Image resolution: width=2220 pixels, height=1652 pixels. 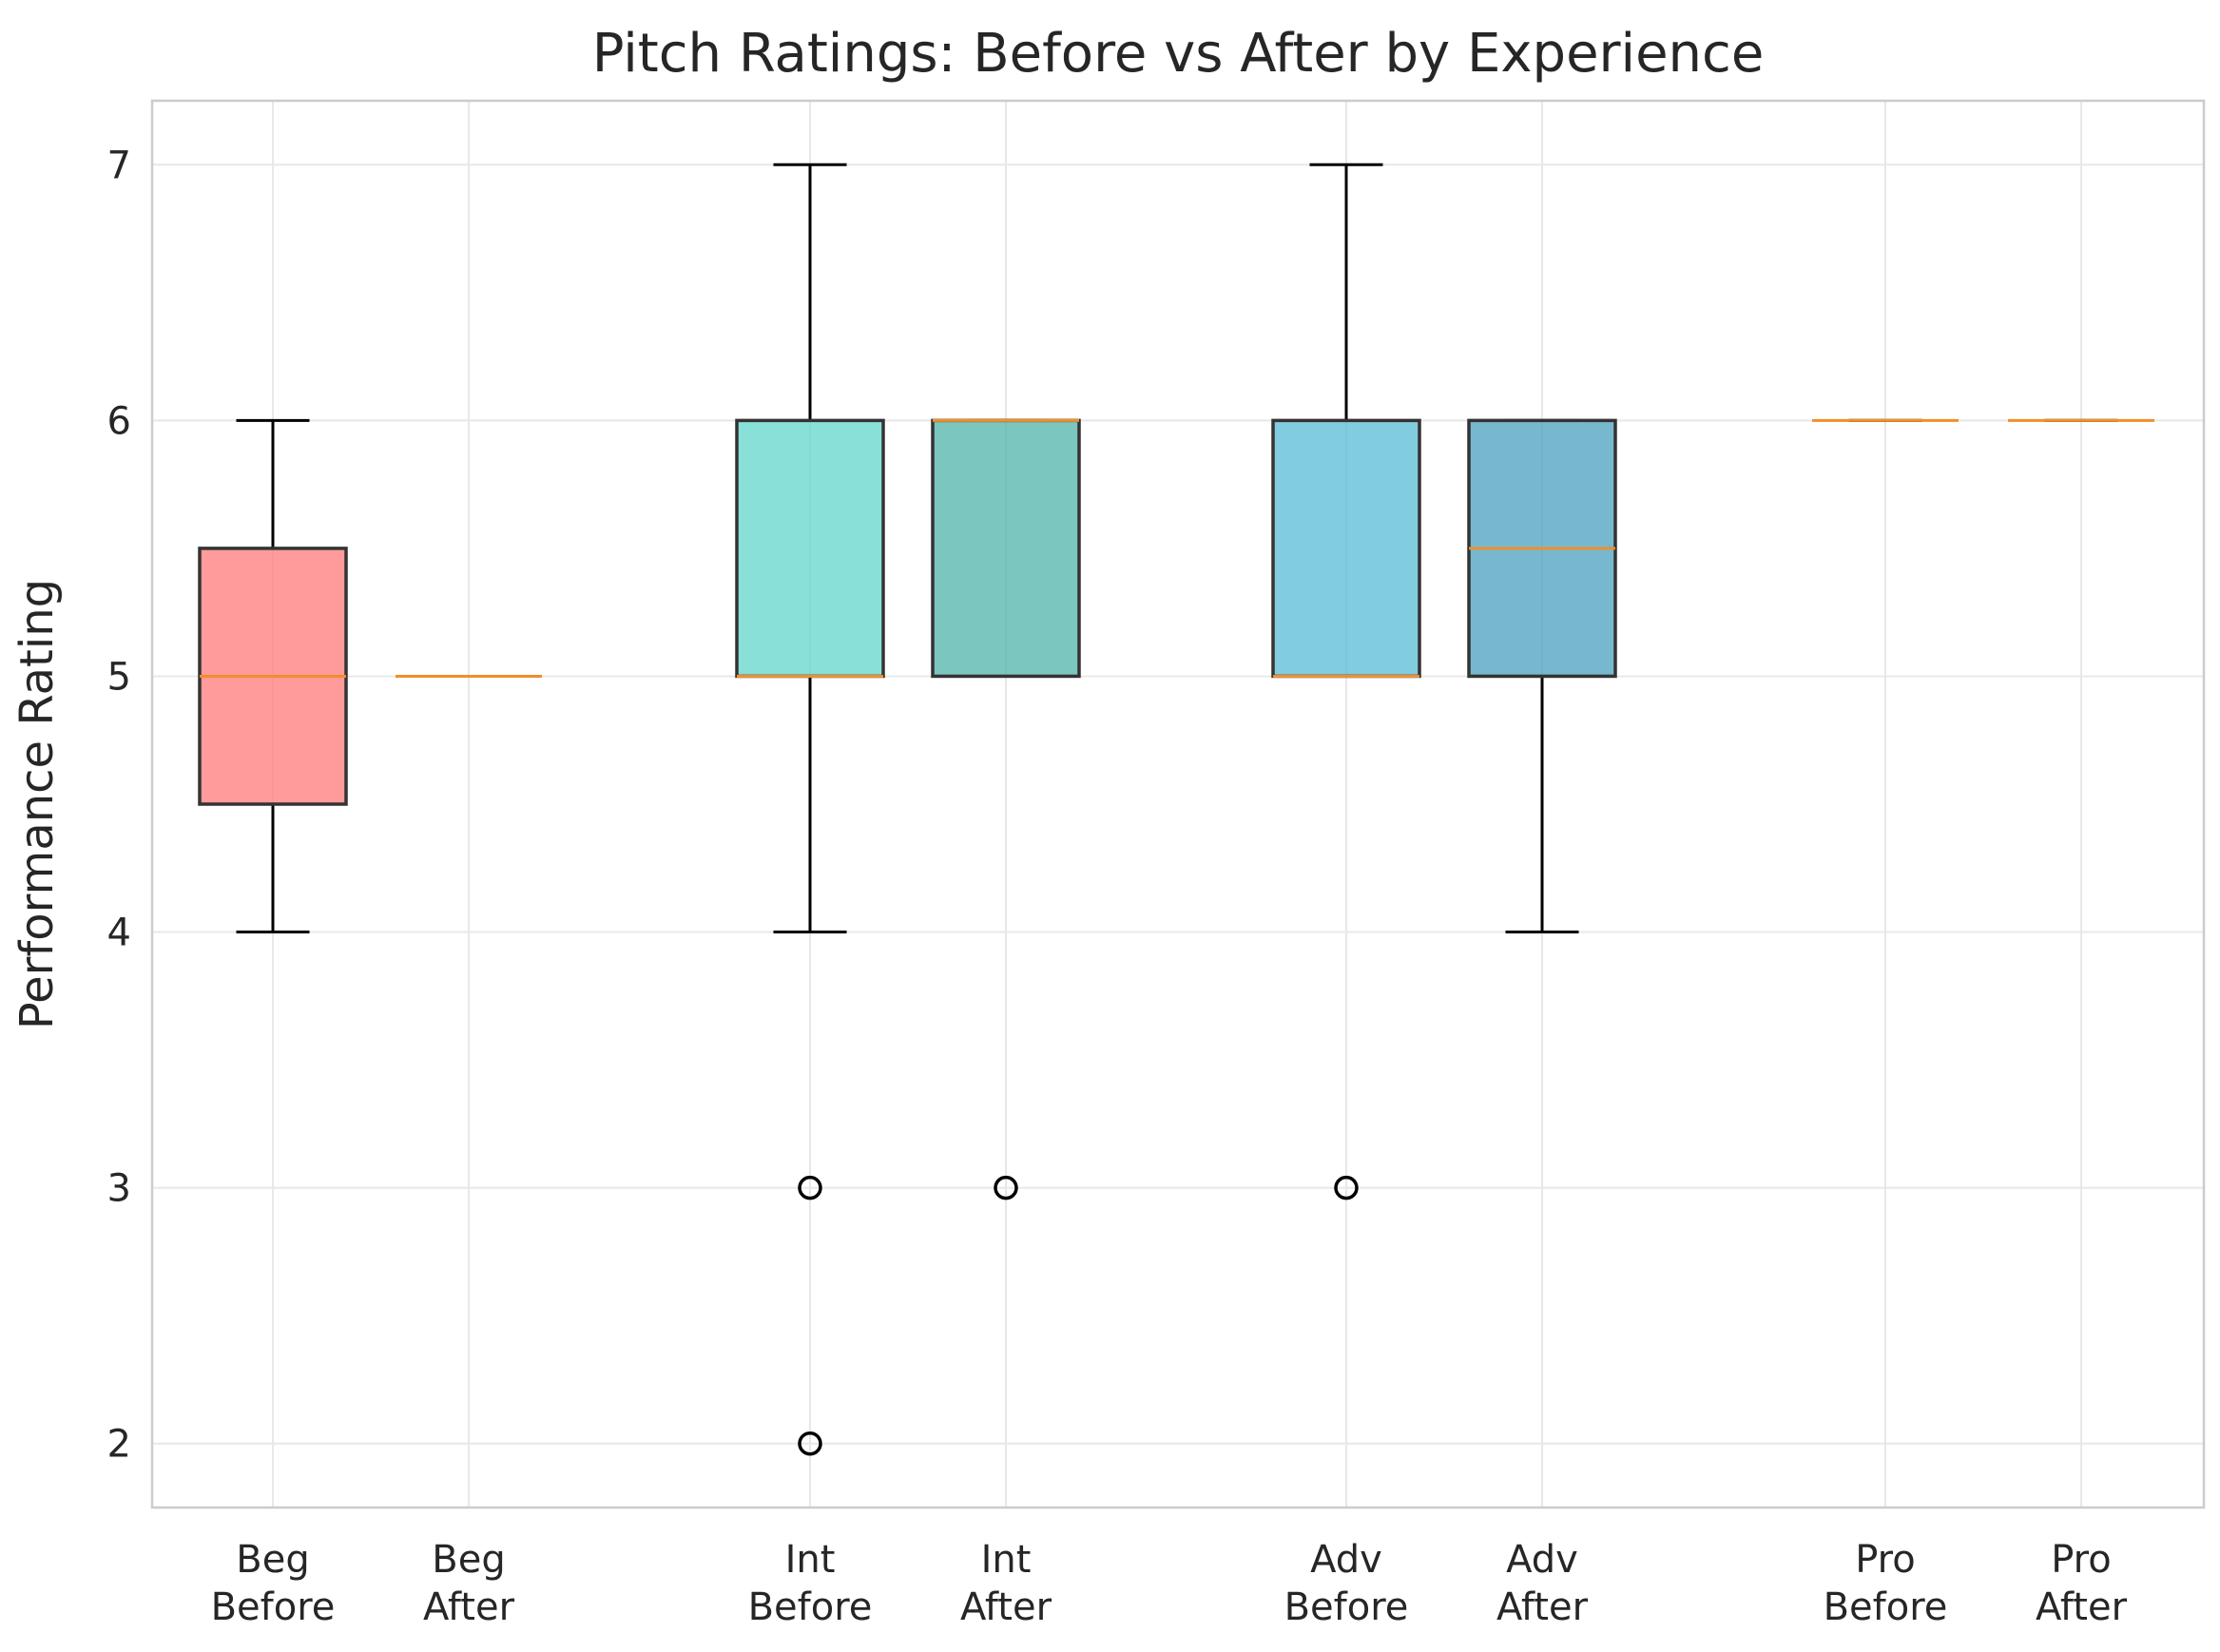 What do you see at coordinates (119, 1189) in the screenshot?
I see `y-tick-label: 3` at bounding box center [119, 1189].